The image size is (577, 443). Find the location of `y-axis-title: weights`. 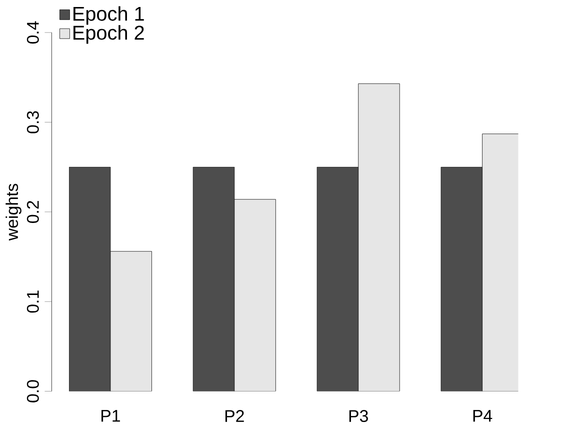

y-axis-title: weights is located at coordinates (14, 212).